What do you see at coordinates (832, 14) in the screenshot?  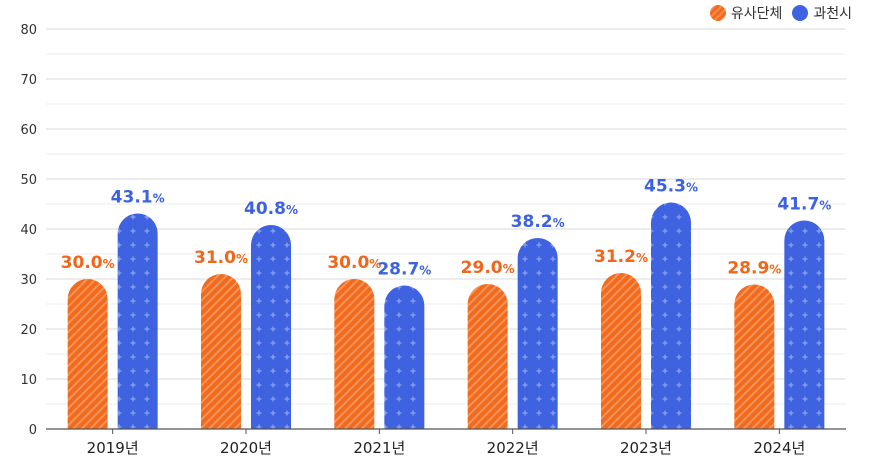 I see `legend-label-series-2: 과천시` at bounding box center [832, 14].